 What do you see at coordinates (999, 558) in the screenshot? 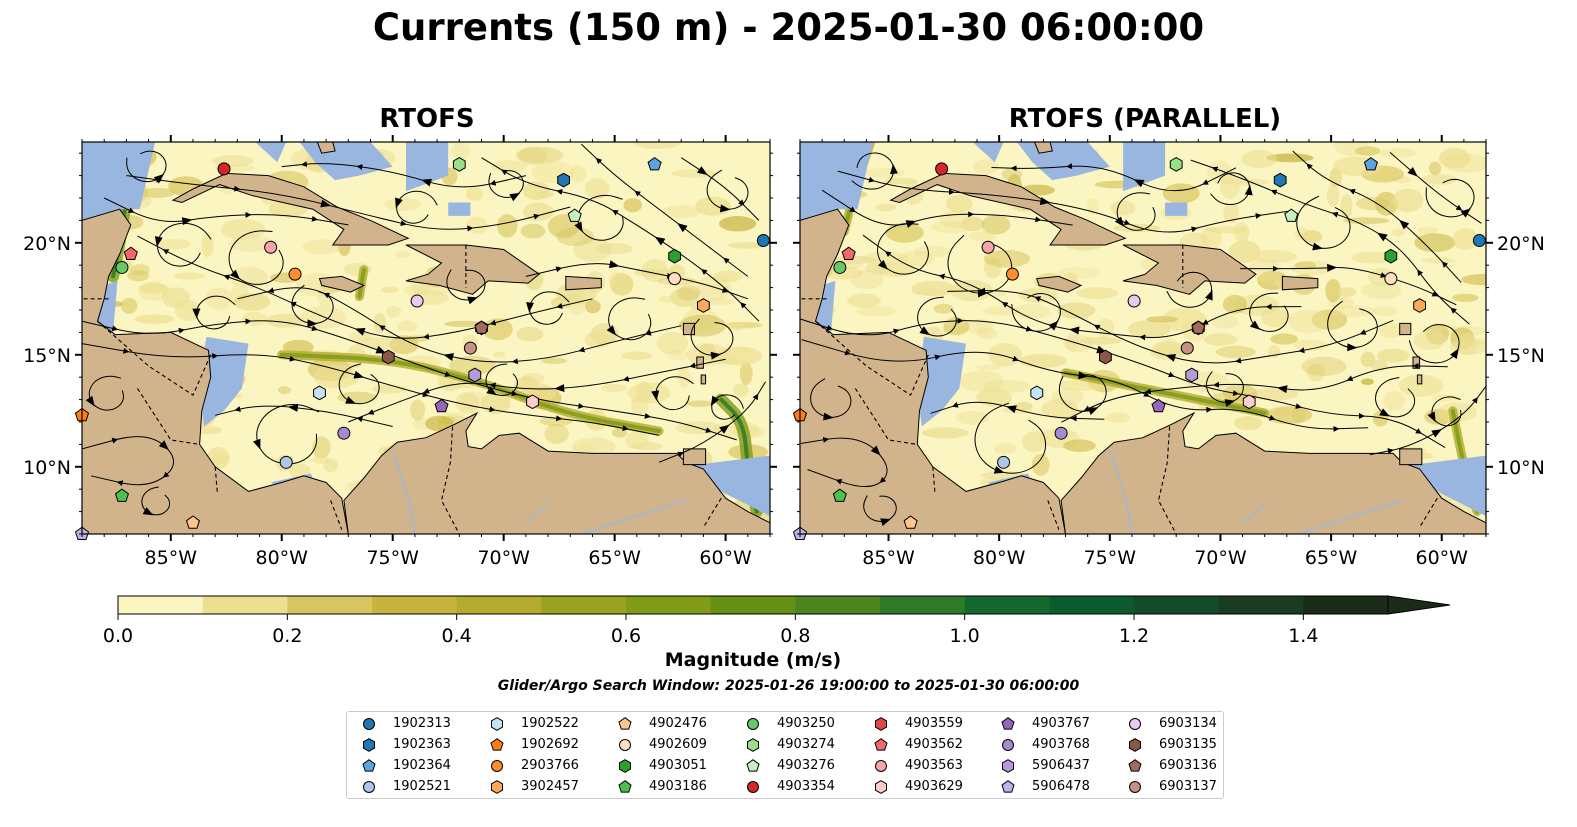
I see `x-tick-label: 80°W` at bounding box center [999, 558].